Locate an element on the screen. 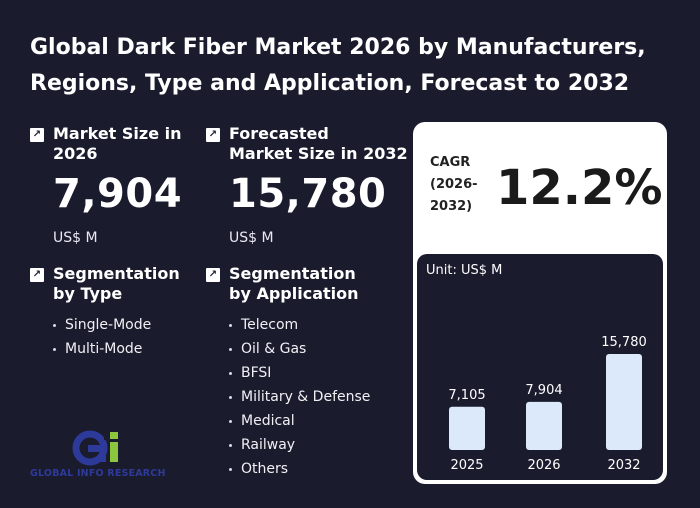 The image size is (700, 508). market-size-unit: US$ M is located at coordinates (75, 238).